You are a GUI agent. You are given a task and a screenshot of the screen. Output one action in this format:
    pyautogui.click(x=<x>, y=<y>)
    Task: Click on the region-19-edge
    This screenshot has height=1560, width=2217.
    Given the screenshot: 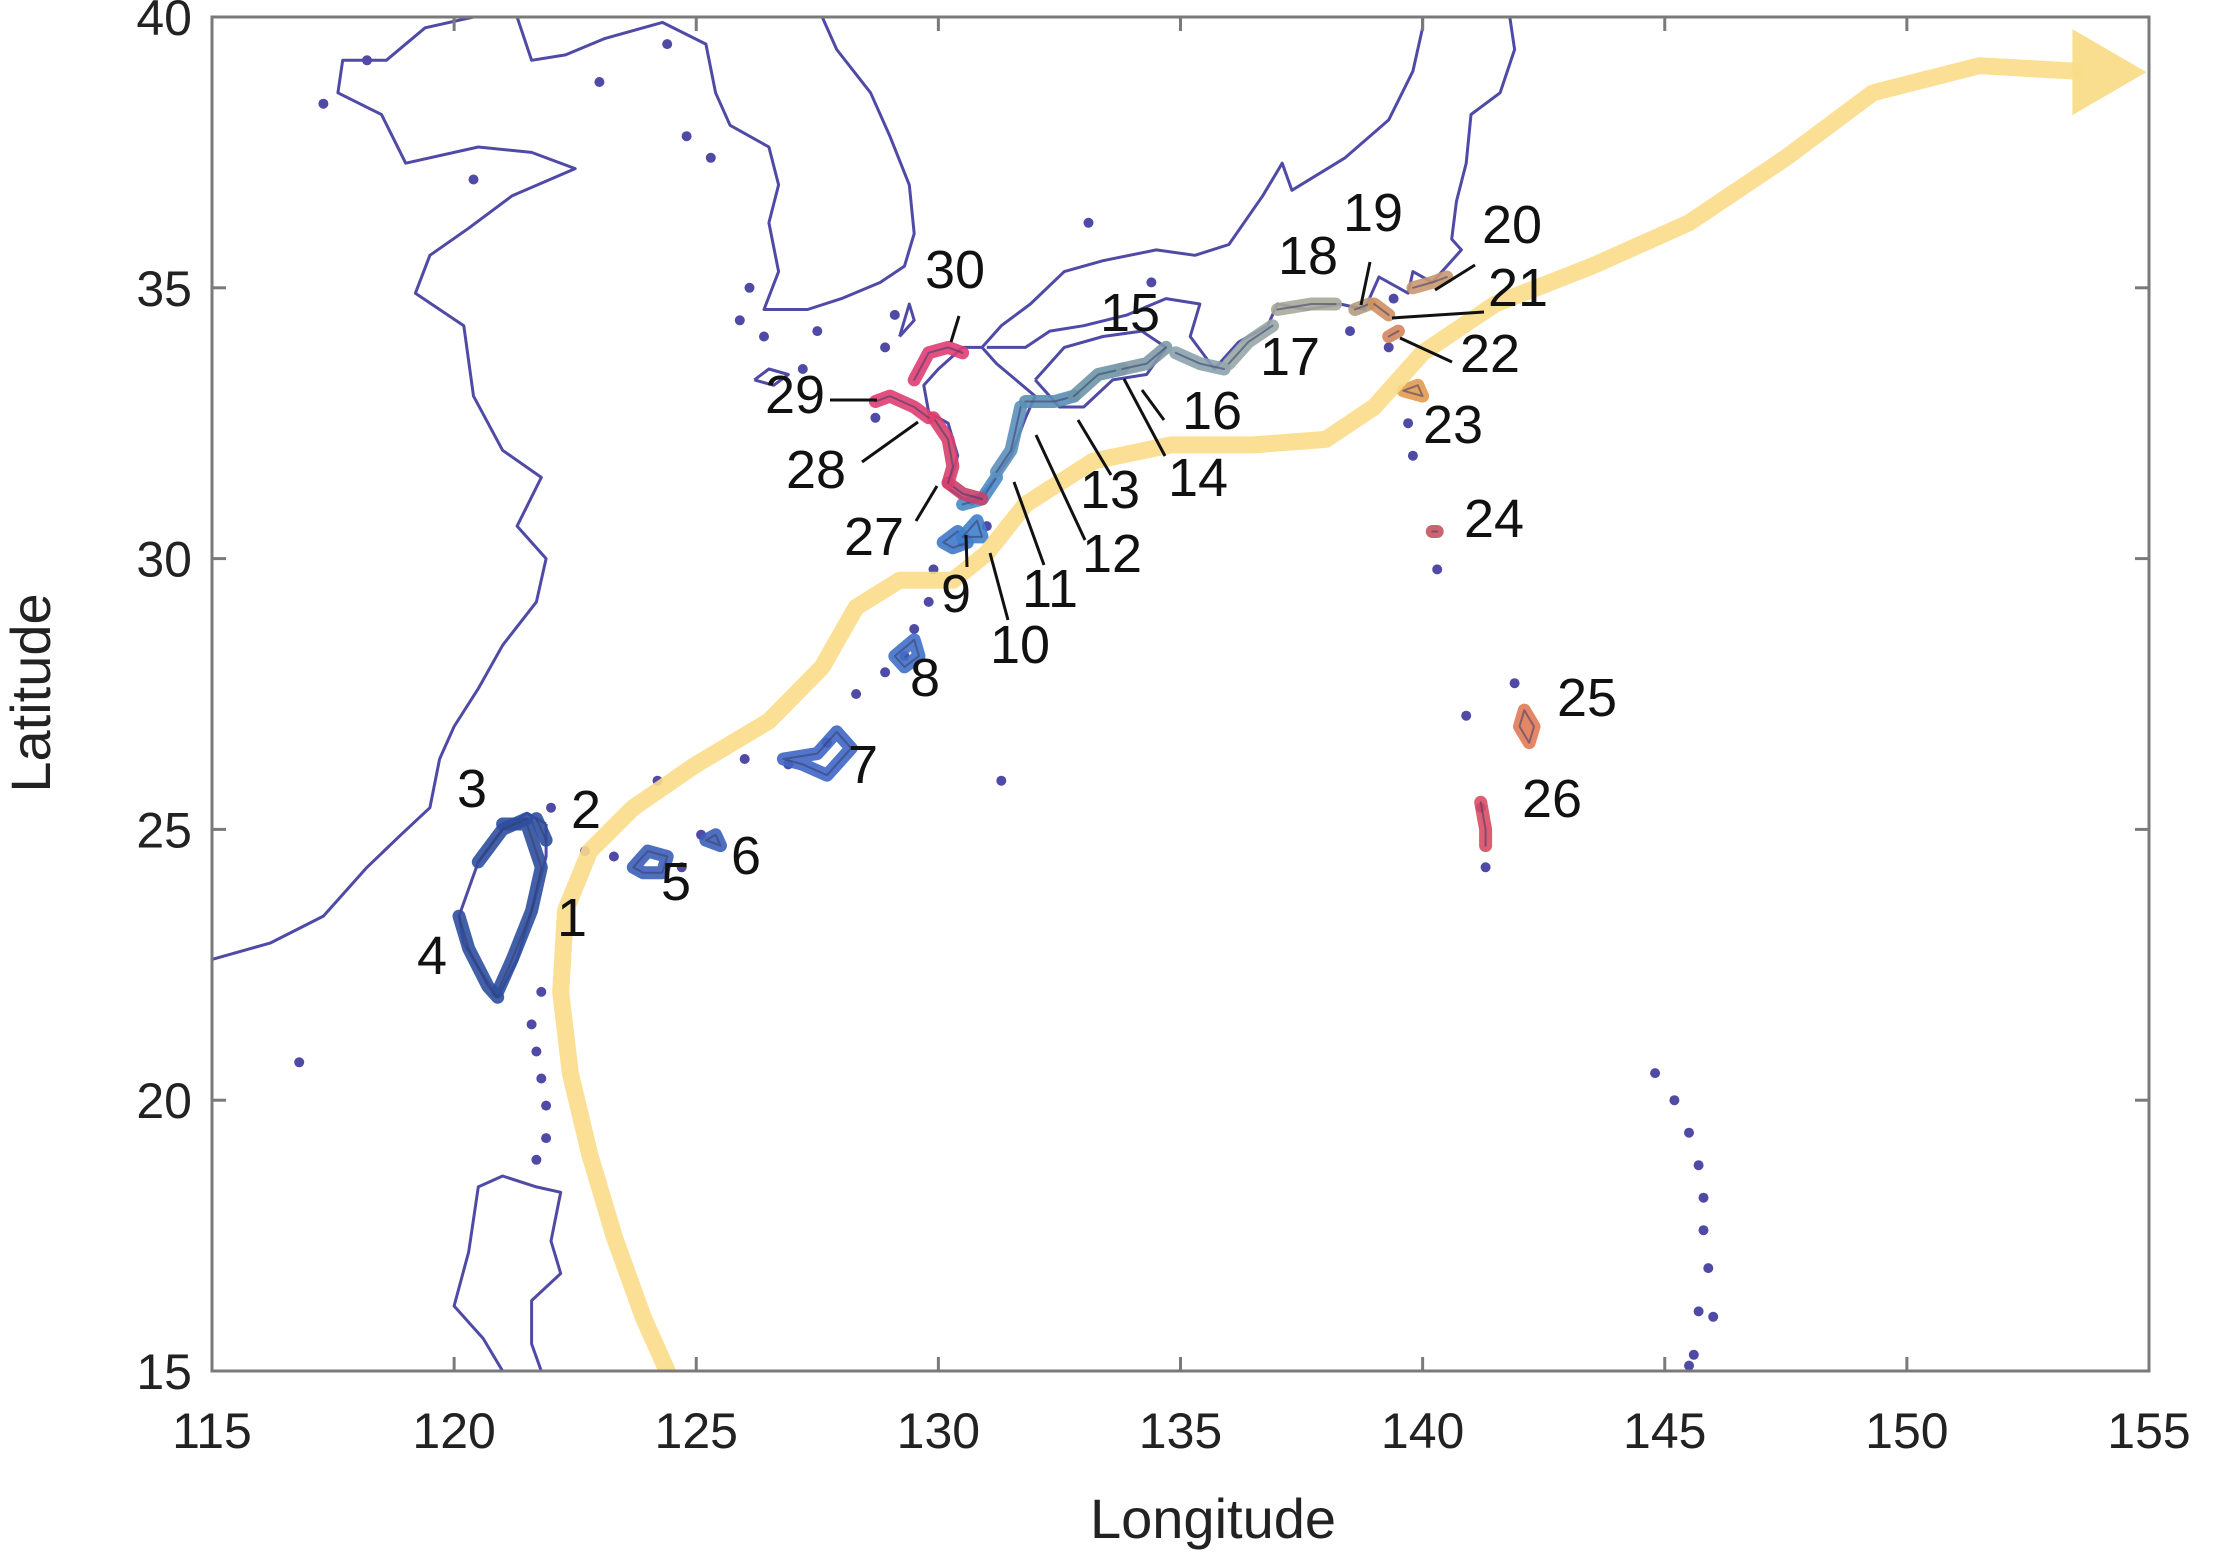 What is the action you would take?
    pyautogui.click(x=1362, y=307)
    